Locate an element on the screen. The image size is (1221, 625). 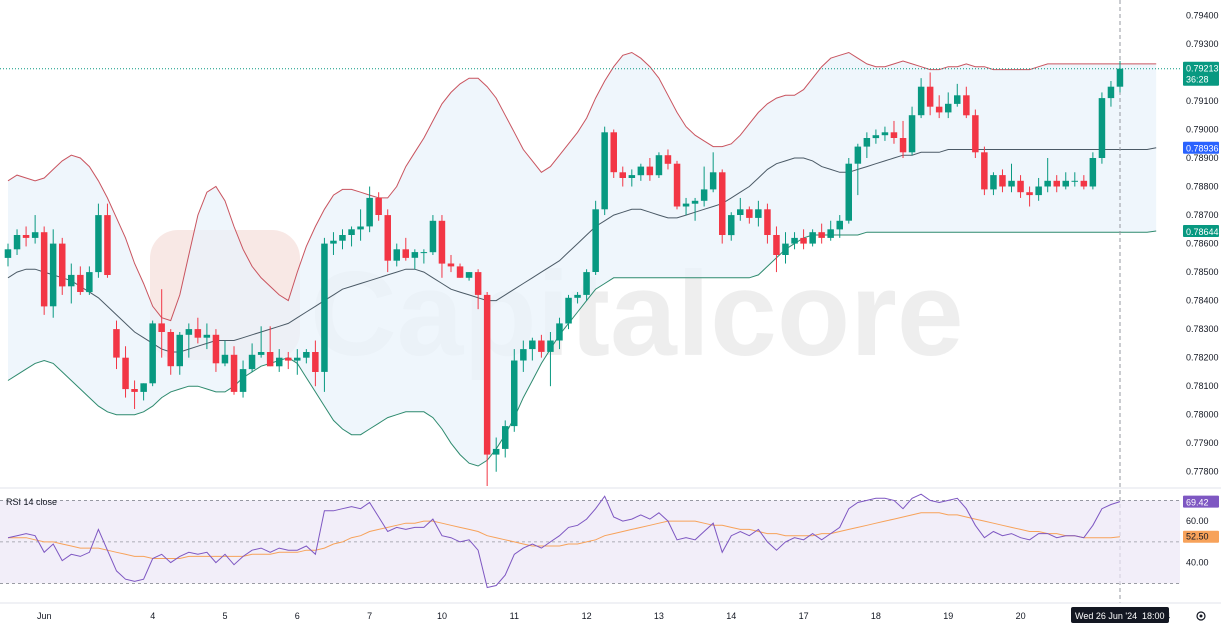
rsi-panel: RSI 14 close is located at coordinates (590, 541).